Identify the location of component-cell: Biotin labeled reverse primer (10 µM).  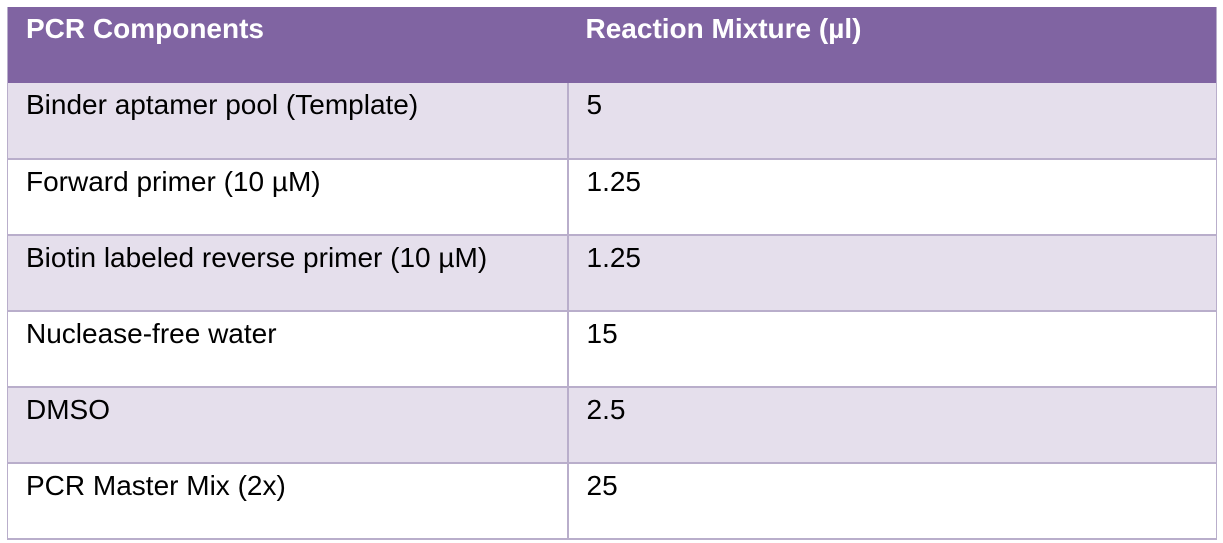
(287, 273).